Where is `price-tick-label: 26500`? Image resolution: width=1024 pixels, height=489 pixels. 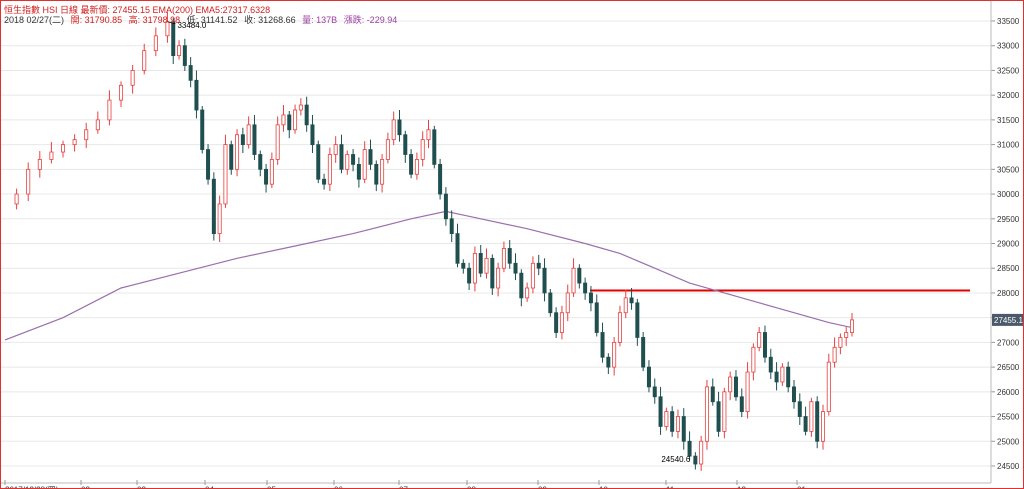 price-tick-label: 26500 is located at coordinates (1008, 367).